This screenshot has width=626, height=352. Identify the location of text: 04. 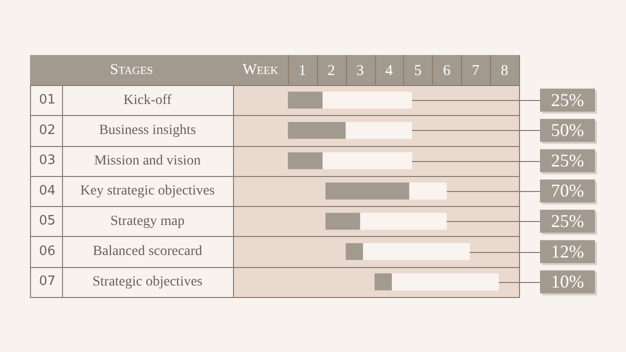
(47, 190).